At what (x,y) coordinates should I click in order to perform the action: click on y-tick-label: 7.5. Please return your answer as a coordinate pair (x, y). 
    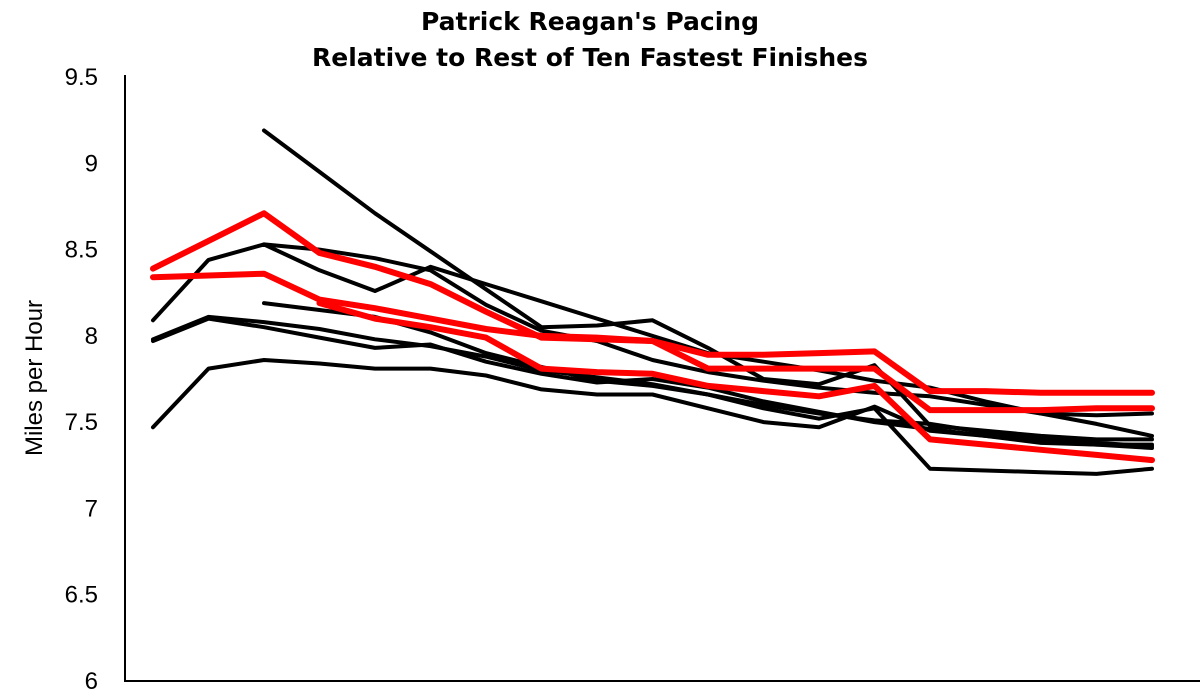
    Looking at the image, I should click on (81, 422).